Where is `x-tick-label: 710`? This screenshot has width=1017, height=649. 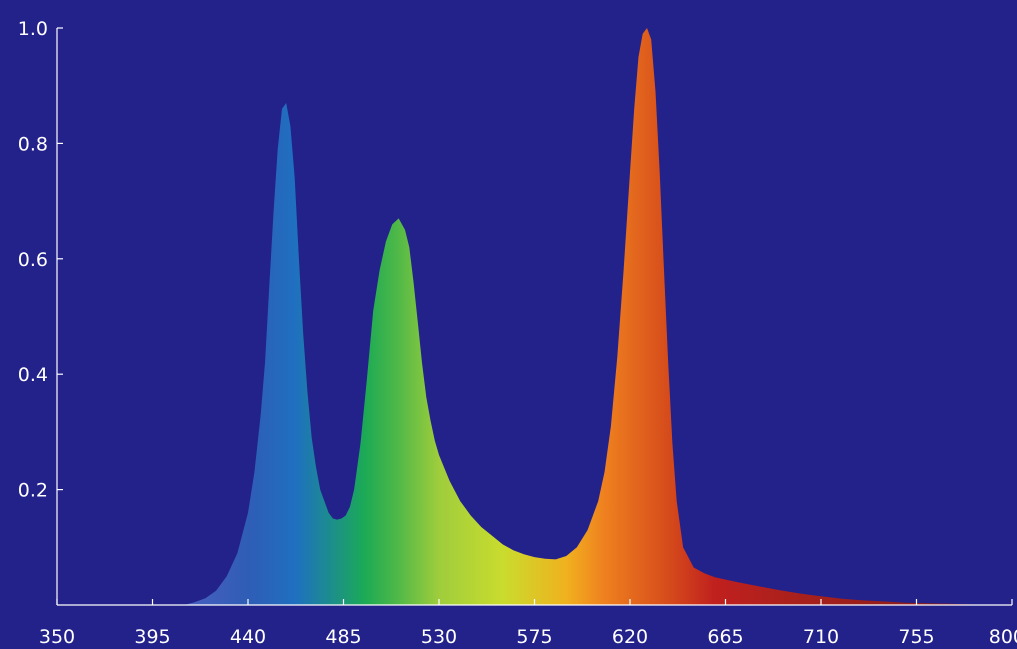
x-tick-label: 710 is located at coordinates (821, 637).